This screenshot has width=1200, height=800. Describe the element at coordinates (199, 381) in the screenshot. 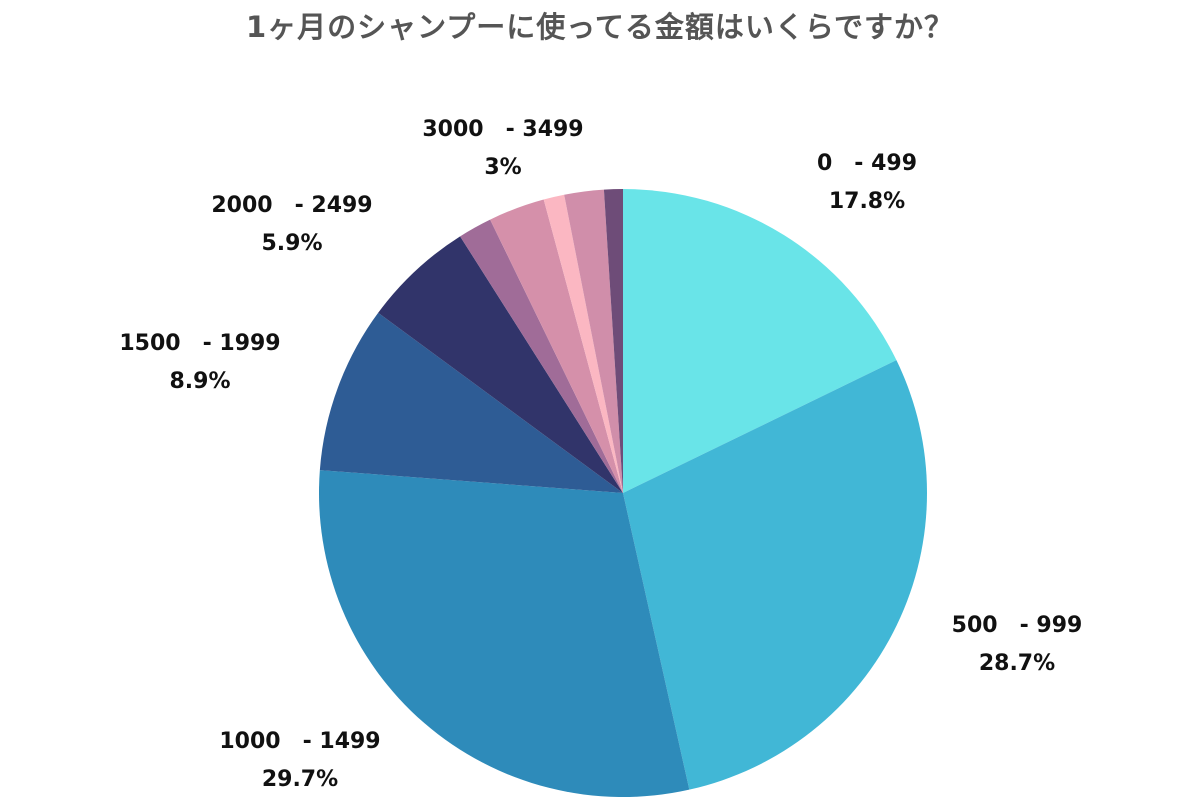

I see `slice-percent-label: 8.9%` at that location.